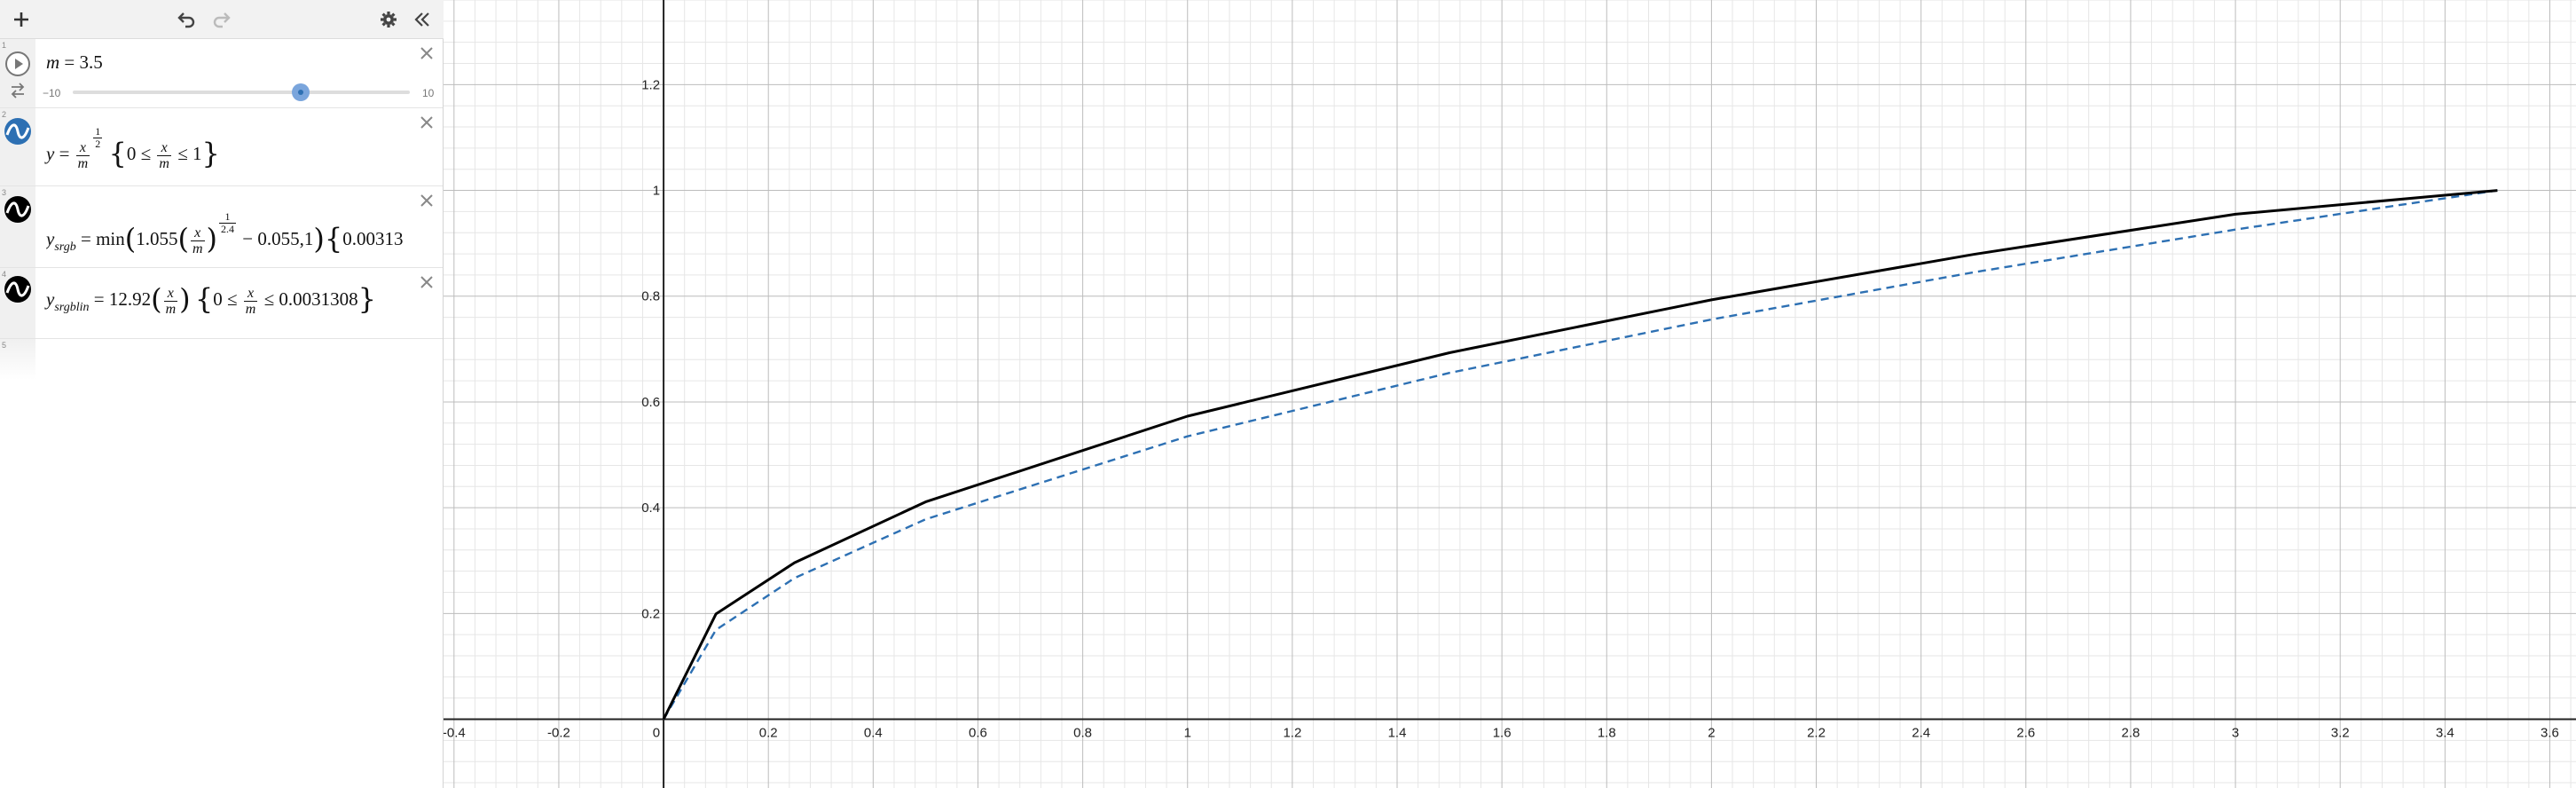 Image resolution: width=2576 pixels, height=788 pixels. I want to click on expression-gutter: 4, so click(17, 303).